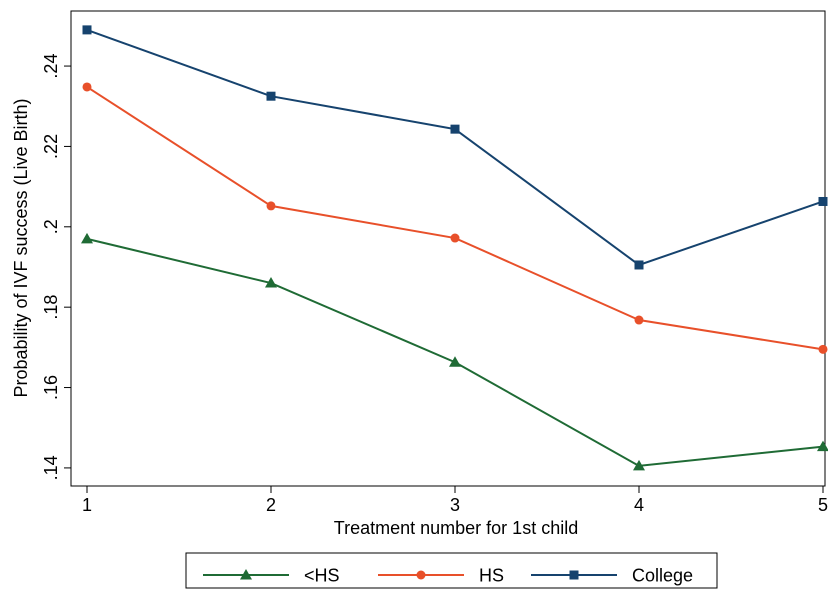 This screenshot has width=828, height=589. What do you see at coordinates (21, 247) in the screenshot?
I see `y-axis-title: Probability of IVF success (Live Birth)` at bounding box center [21, 247].